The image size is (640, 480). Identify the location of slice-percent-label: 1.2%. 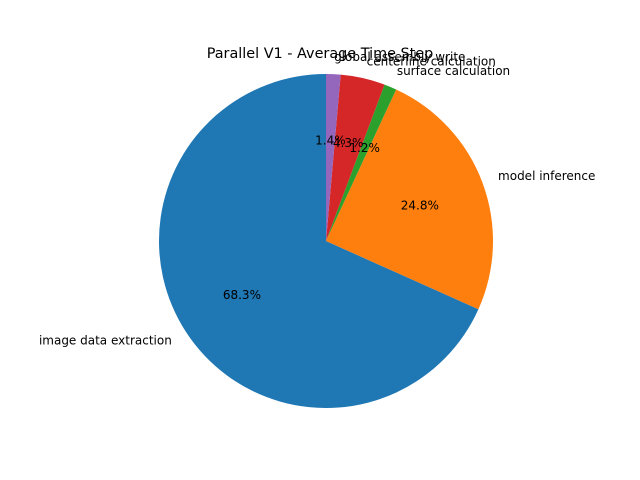
(364, 148).